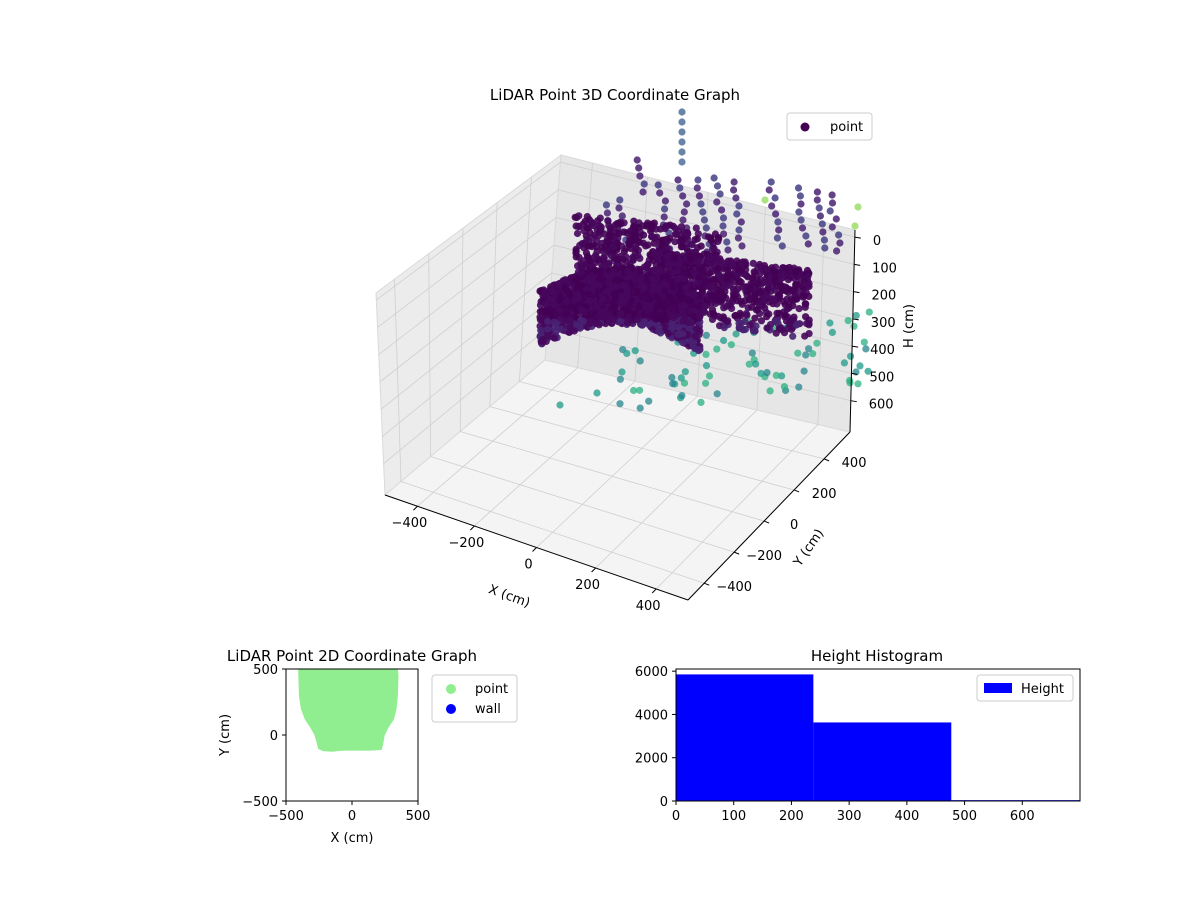 The image size is (1200, 900). What do you see at coordinates (348, 710) in the screenshot?
I see `point-region-2d` at bounding box center [348, 710].